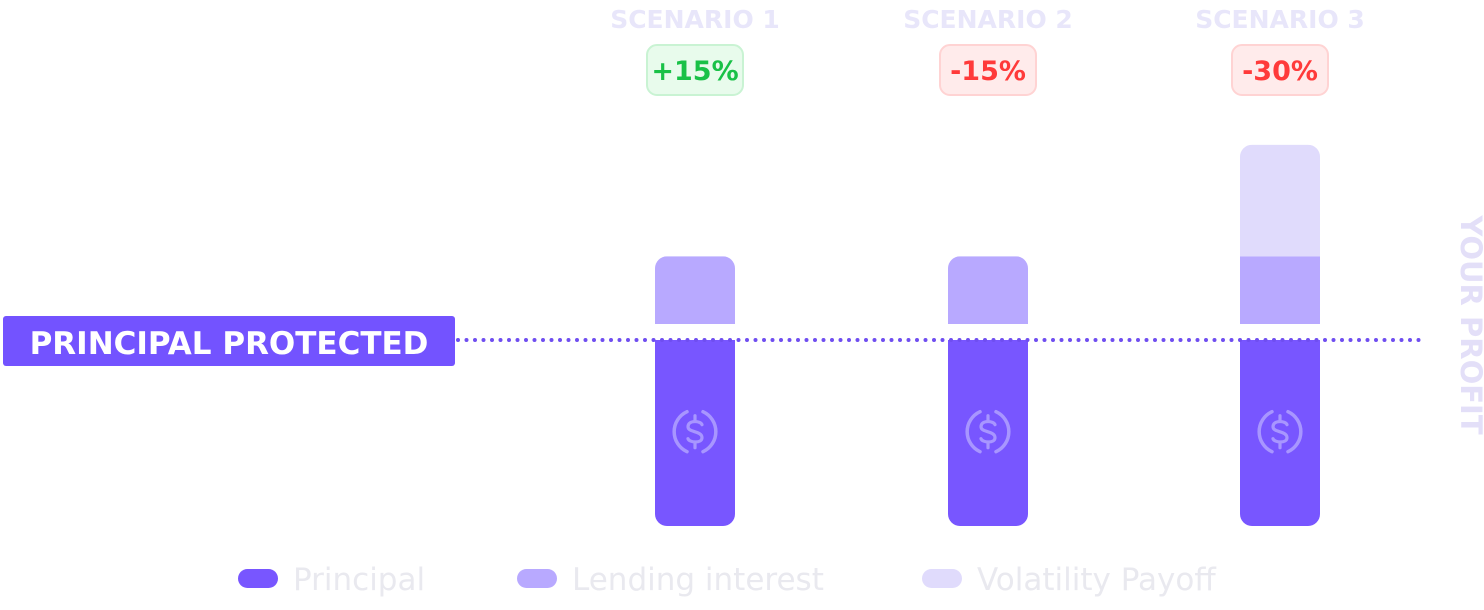 The width and height of the screenshot is (1484, 610). Describe the element at coordinates (1469, 324) in the screenshot. I see `side-label-your-profit: YOUR PROFIT` at that location.